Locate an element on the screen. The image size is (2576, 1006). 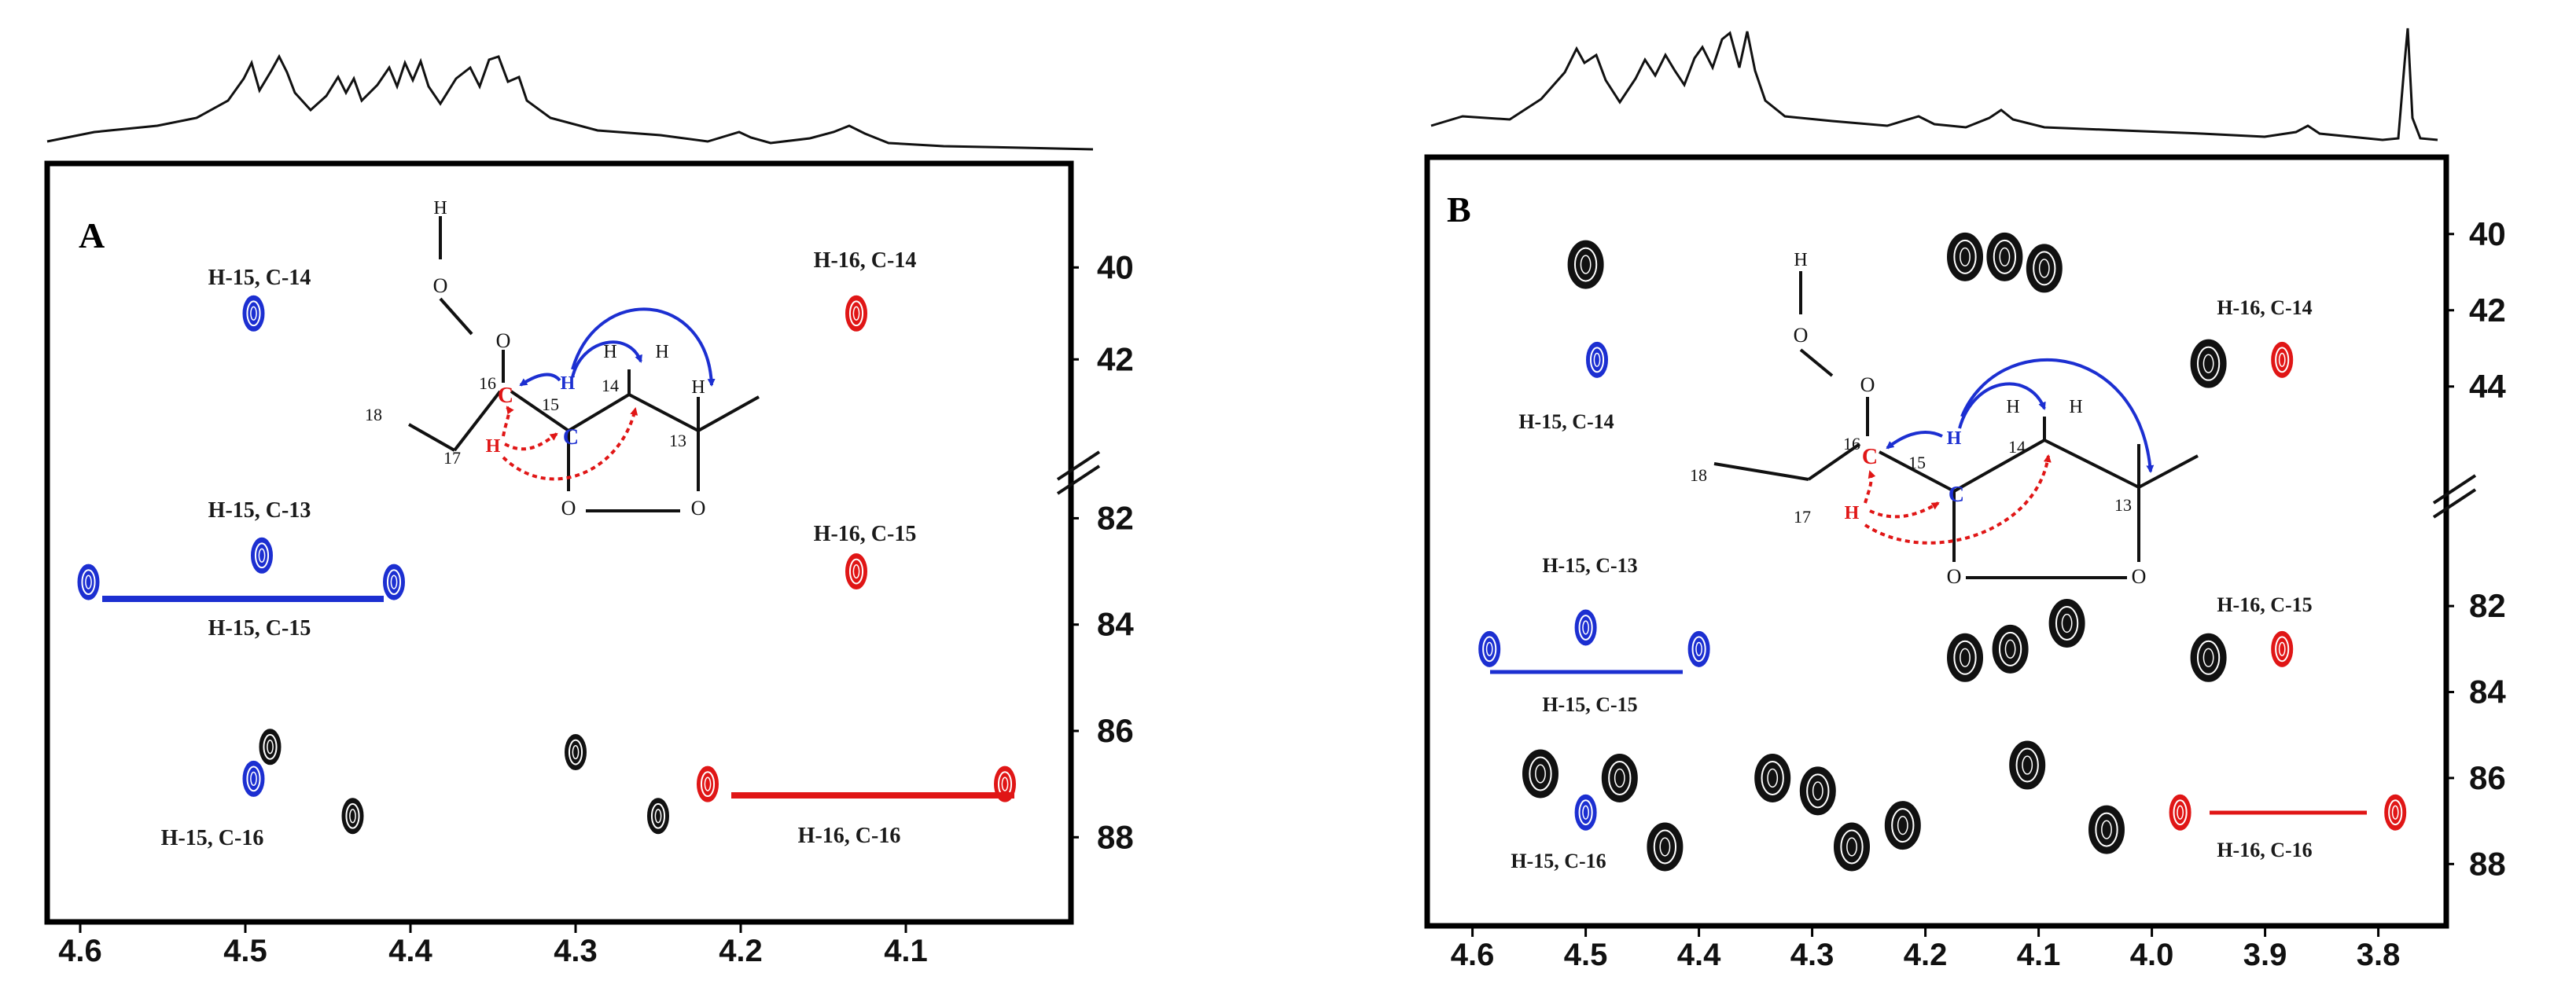
panel-a-label-h15-c15: H-15, C-15 is located at coordinates (259, 628).